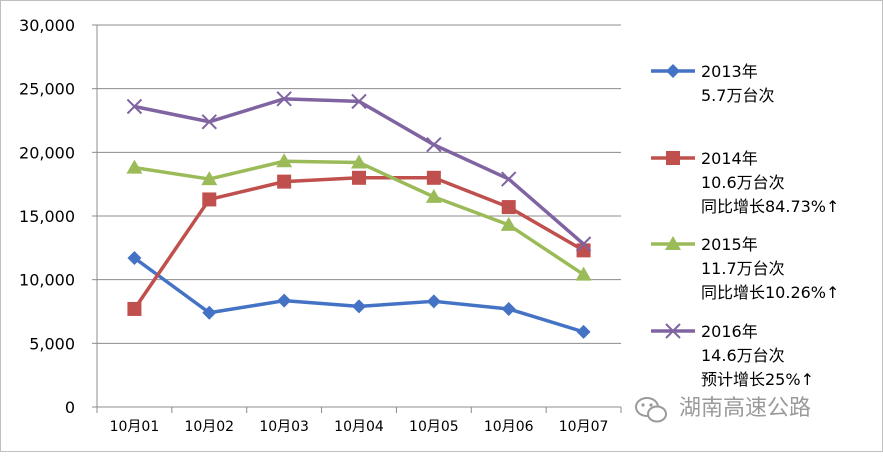 The image size is (883, 457). Describe the element at coordinates (770, 292) in the screenshot. I see `legend-label: 同比增长10.26%↑` at that location.